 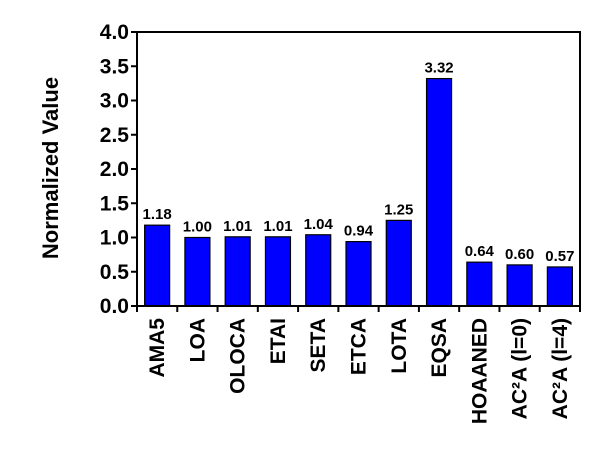 I want to click on x-category-label: ETAI, so click(x=278, y=341).